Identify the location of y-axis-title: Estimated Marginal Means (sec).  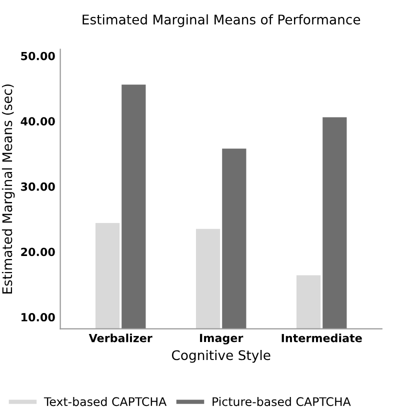
(8, 189).